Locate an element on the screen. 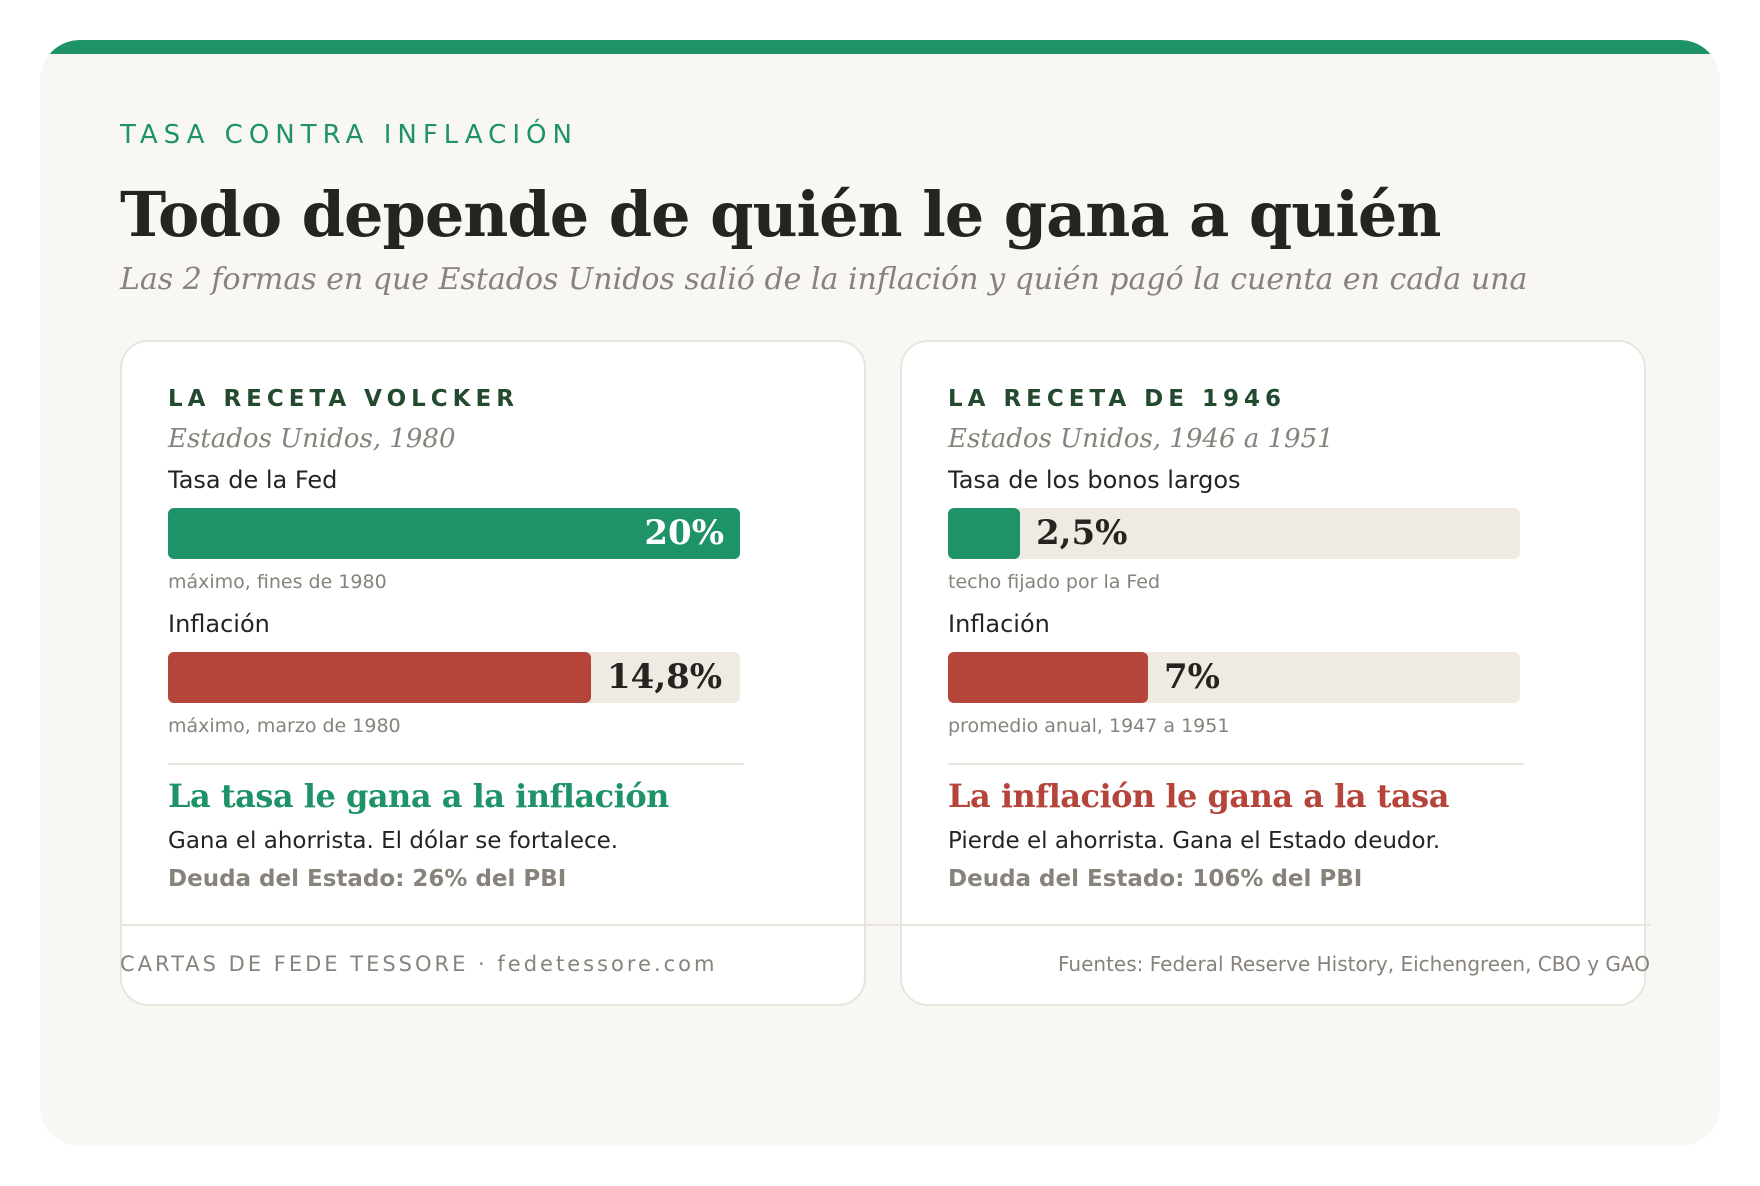  metric-inflation: Inflación 14,8% máximo, marzo de 1980 is located at coordinates (454, 671).